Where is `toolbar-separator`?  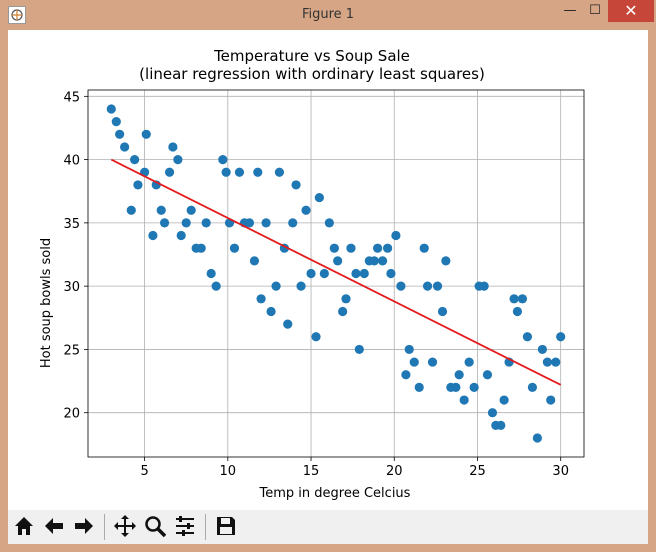
toolbar-separator is located at coordinates (205, 527).